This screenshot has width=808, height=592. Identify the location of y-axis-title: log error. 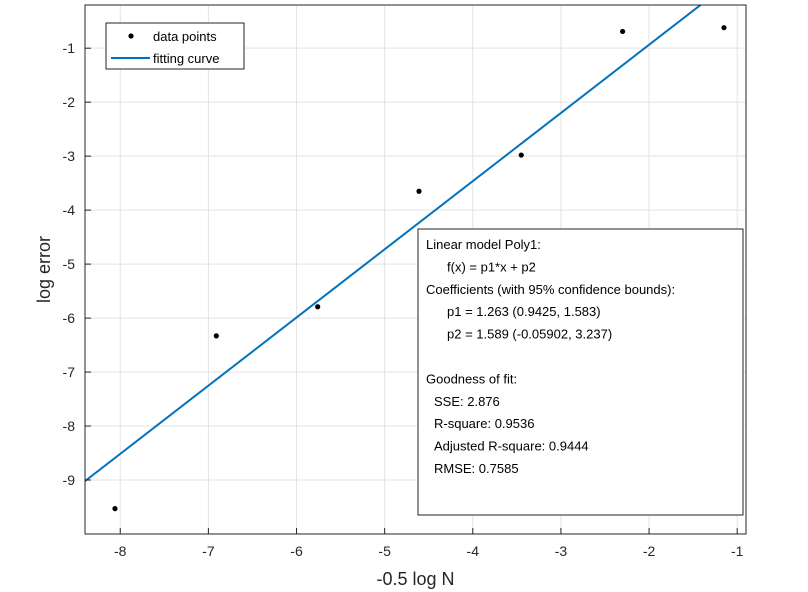
(44, 269).